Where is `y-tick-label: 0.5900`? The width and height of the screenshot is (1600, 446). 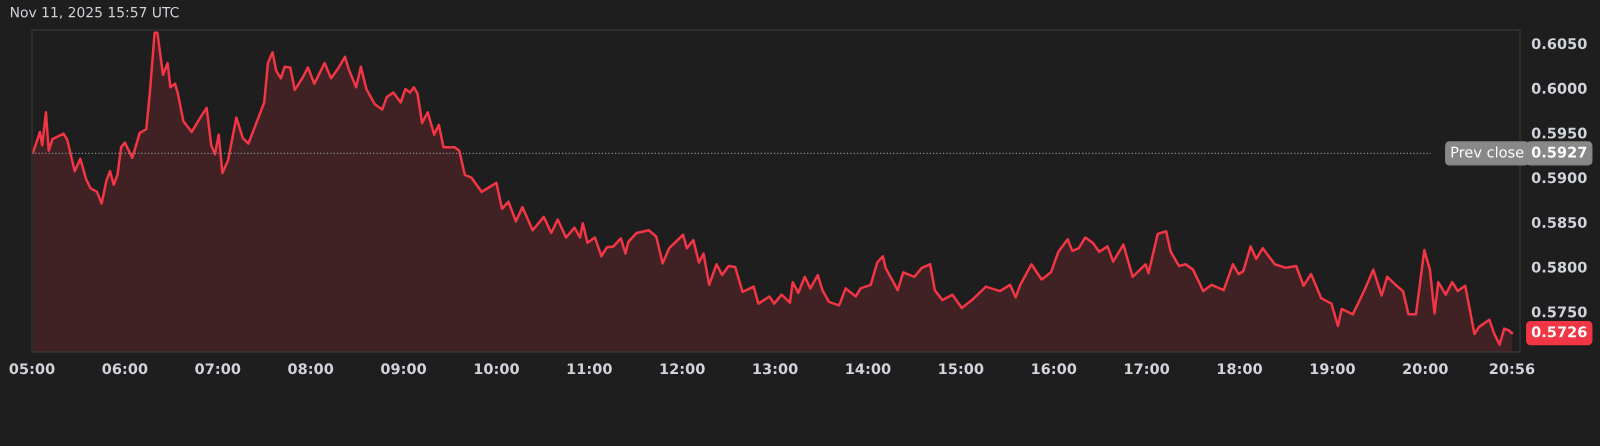 y-tick-label: 0.5900 is located at coordinates (1559, 178).